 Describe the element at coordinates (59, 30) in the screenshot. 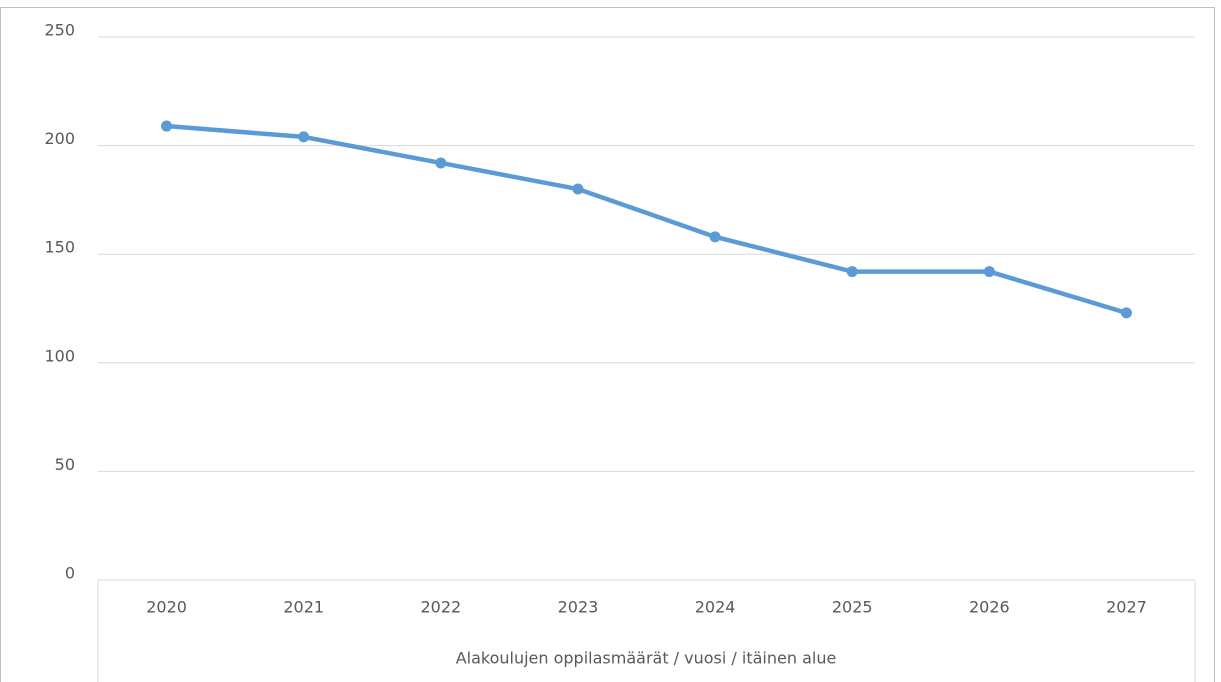

I see `y-tick-label: 250` at that location.